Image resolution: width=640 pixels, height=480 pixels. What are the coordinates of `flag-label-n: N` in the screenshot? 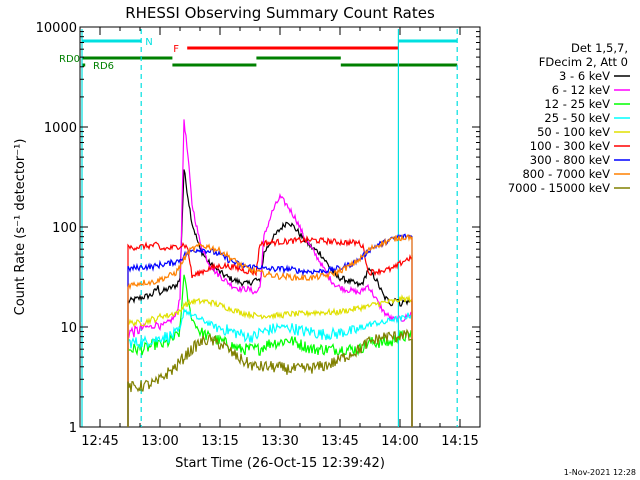 It's located at (148, 42).